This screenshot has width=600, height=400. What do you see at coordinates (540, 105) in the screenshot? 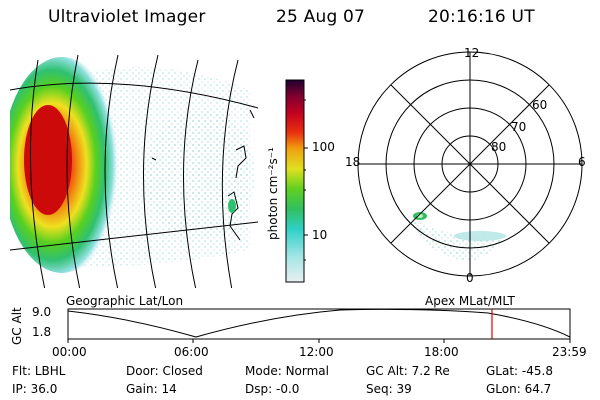
I see `lat-label-60: 60` at bounding box center [540, 105].